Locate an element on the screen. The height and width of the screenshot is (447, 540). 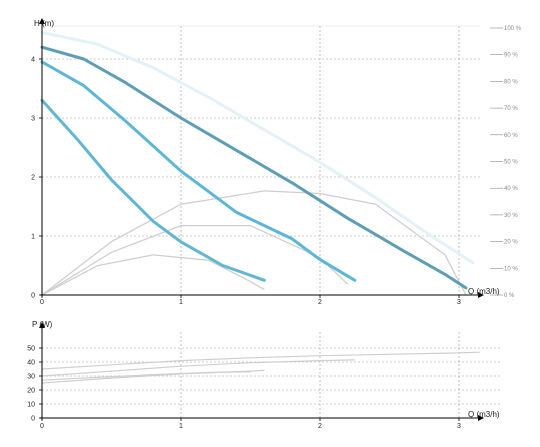
percent-tick-label: 80 % is located at coordinates (511, 82).